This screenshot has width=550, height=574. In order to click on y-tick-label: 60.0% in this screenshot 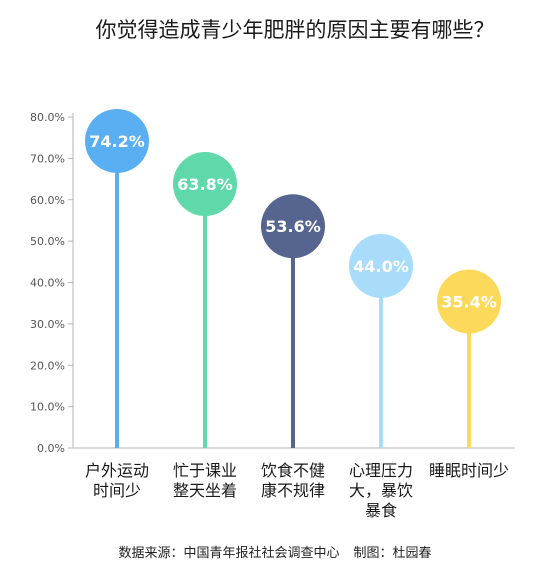, I will do `click(47, 200)`.